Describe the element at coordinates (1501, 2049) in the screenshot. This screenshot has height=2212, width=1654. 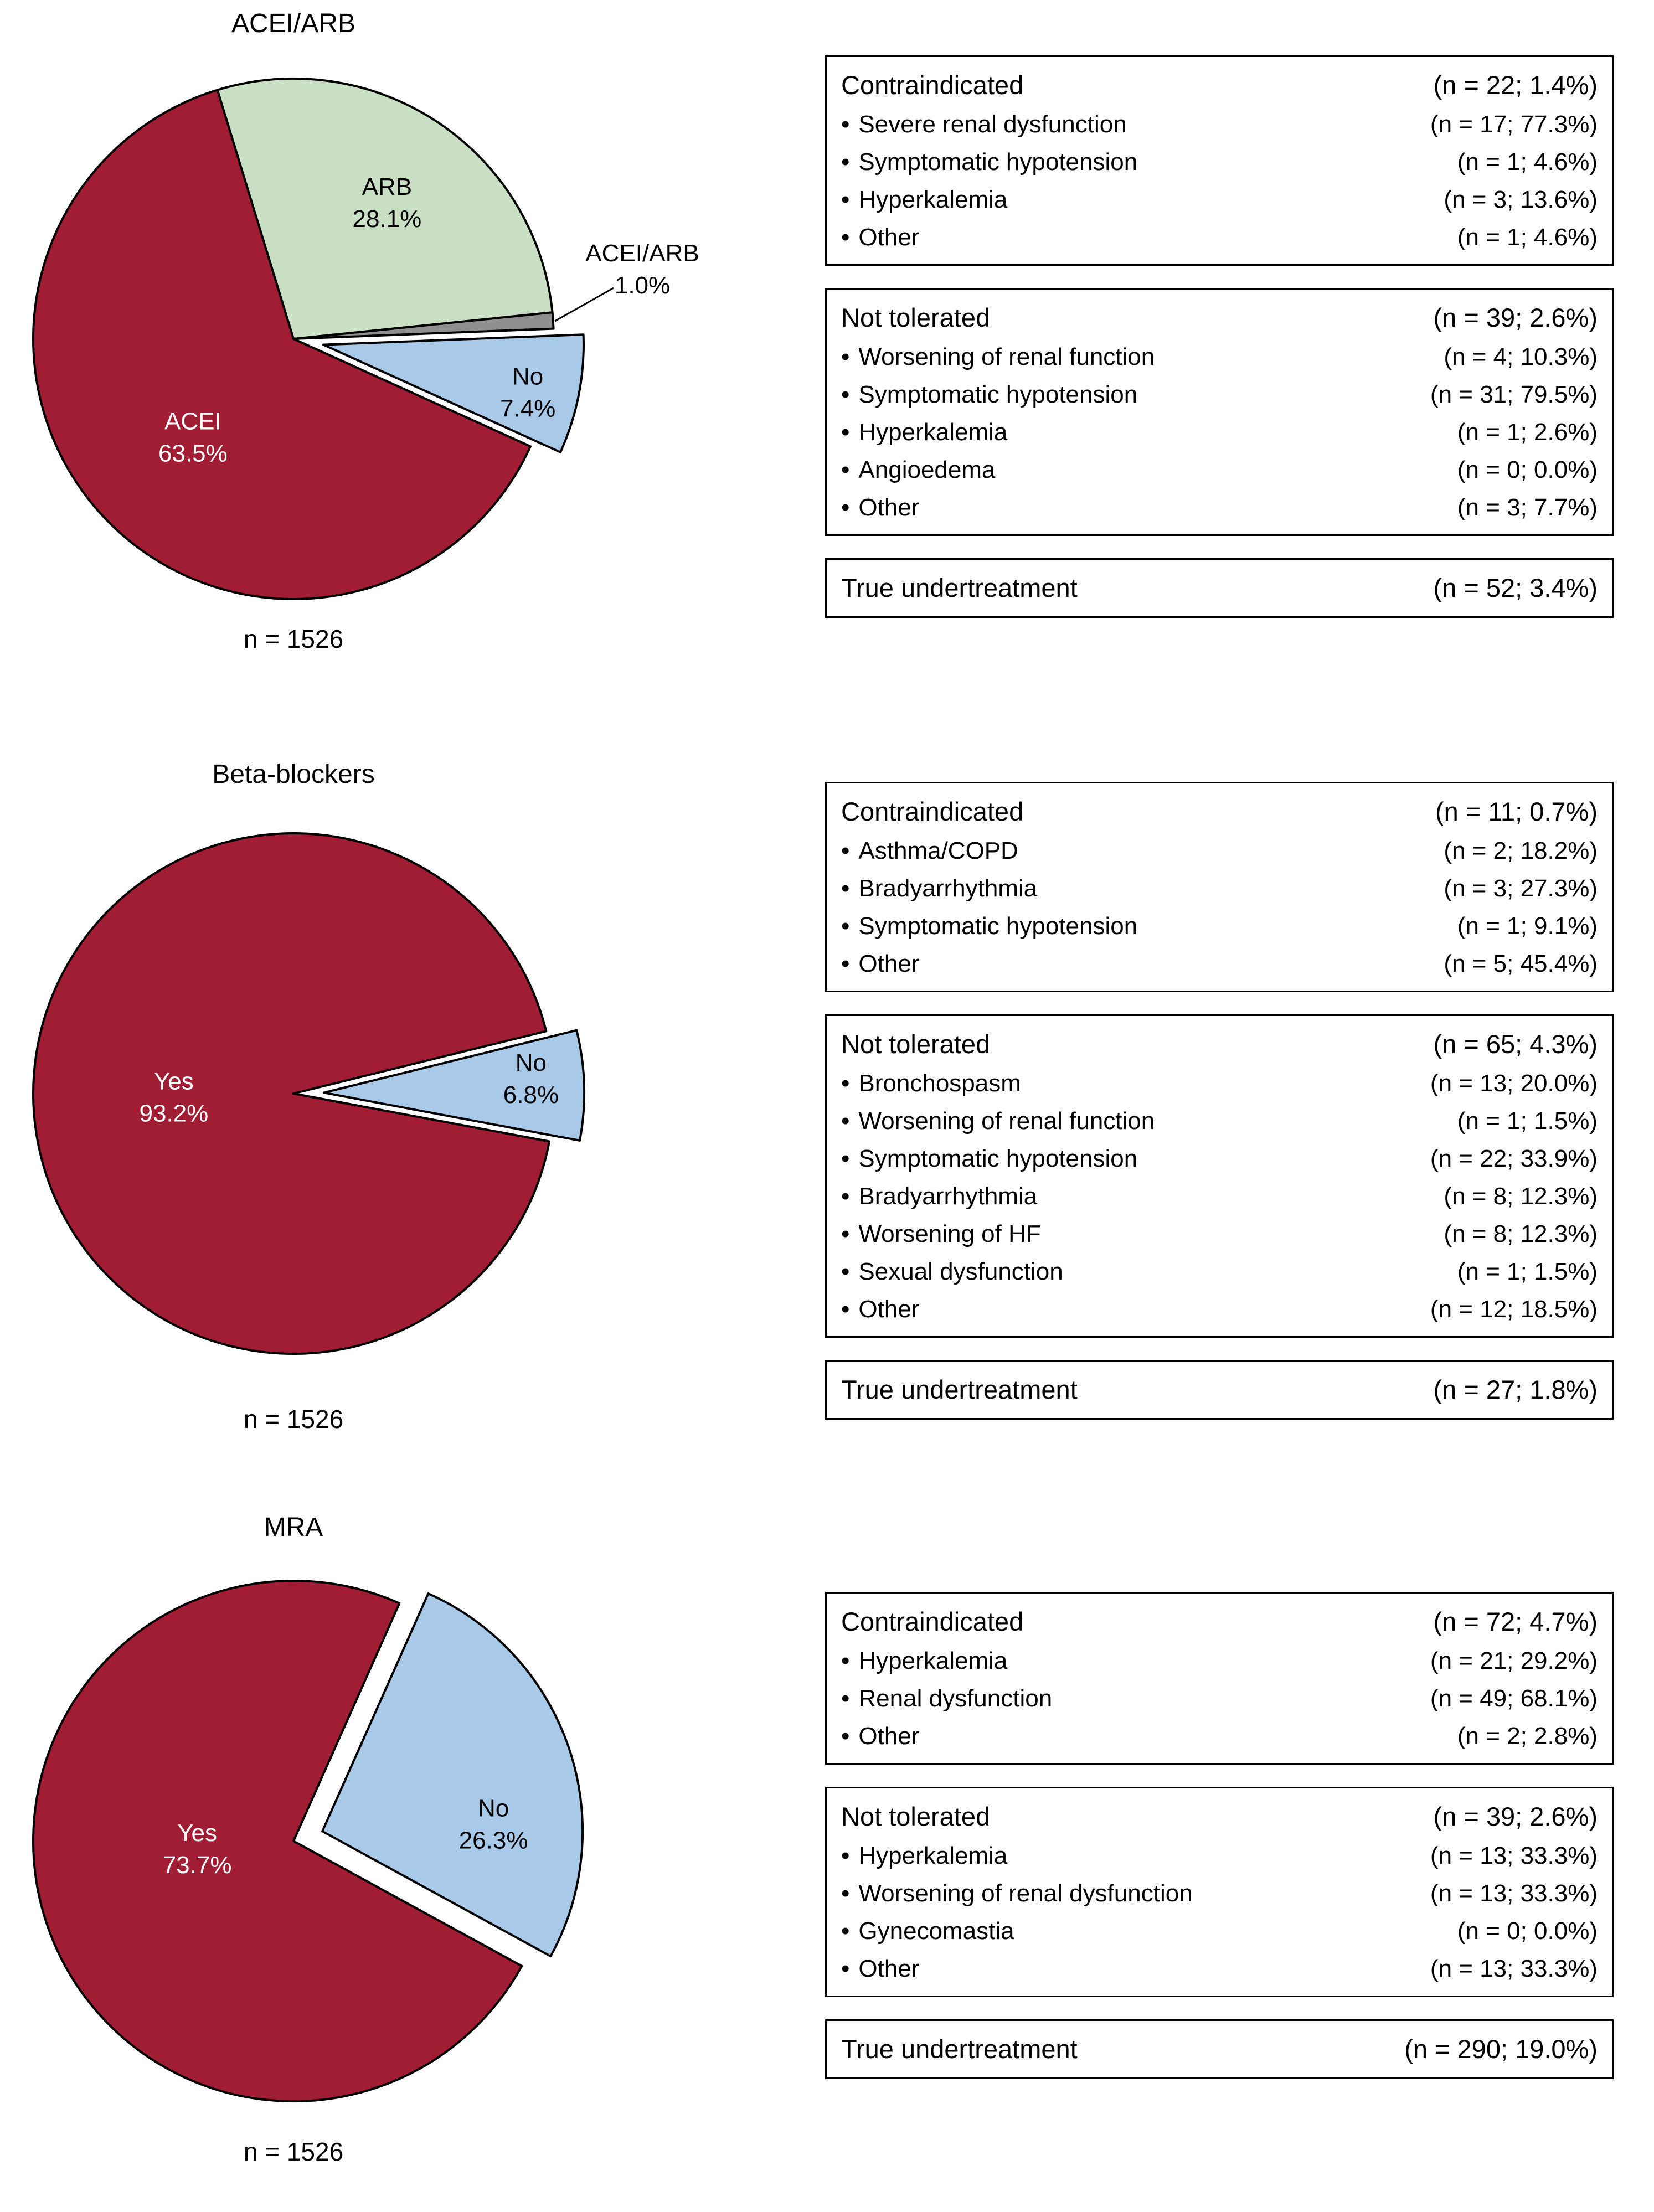
I see `stat-table-total: (n = 290; 19.0%)` at that location.